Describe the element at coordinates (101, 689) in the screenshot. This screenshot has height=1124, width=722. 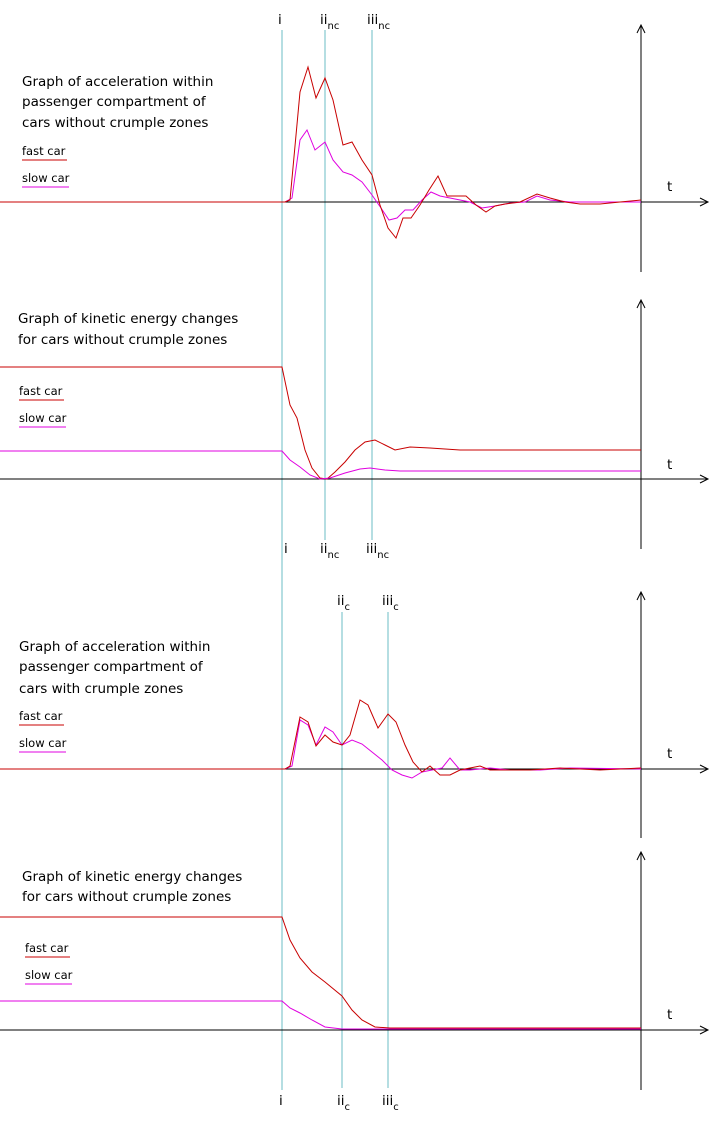
I see `graph-title: cars with crumple zones` at that location.